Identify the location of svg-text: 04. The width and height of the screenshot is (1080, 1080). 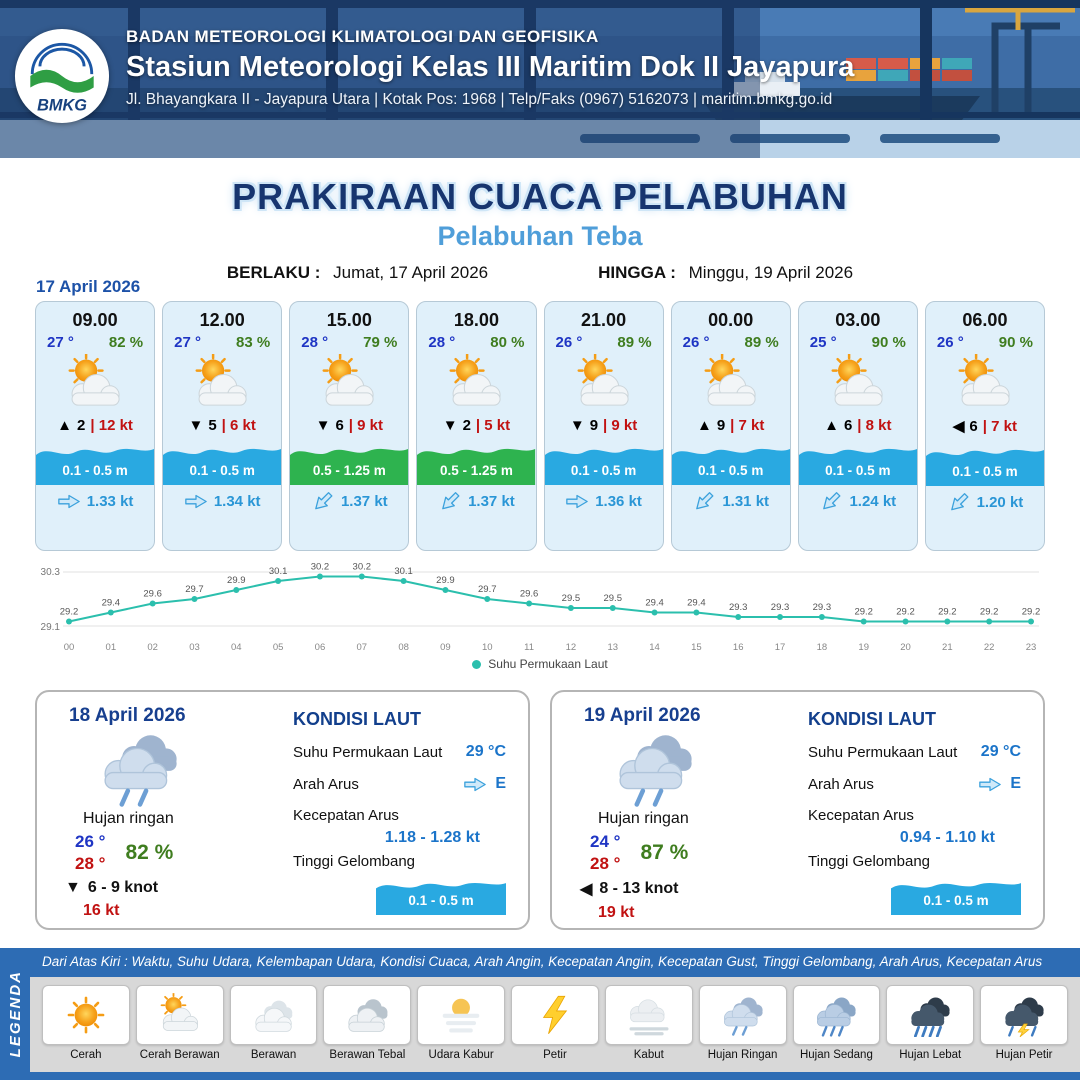
(236, 647).